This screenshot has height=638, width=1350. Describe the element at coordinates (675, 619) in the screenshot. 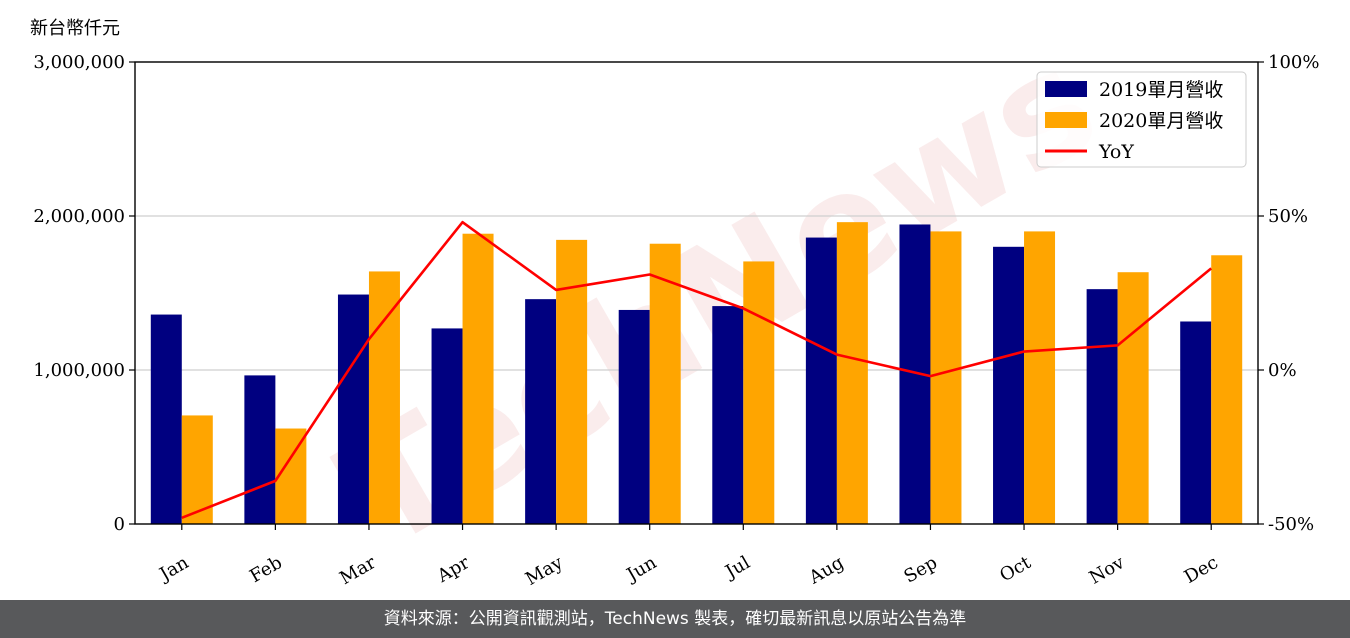

I see `source-footer: 資料來源：公開資訊觀測站，TechNews 製表，確切最新訊息以原站公告為準` at that location.